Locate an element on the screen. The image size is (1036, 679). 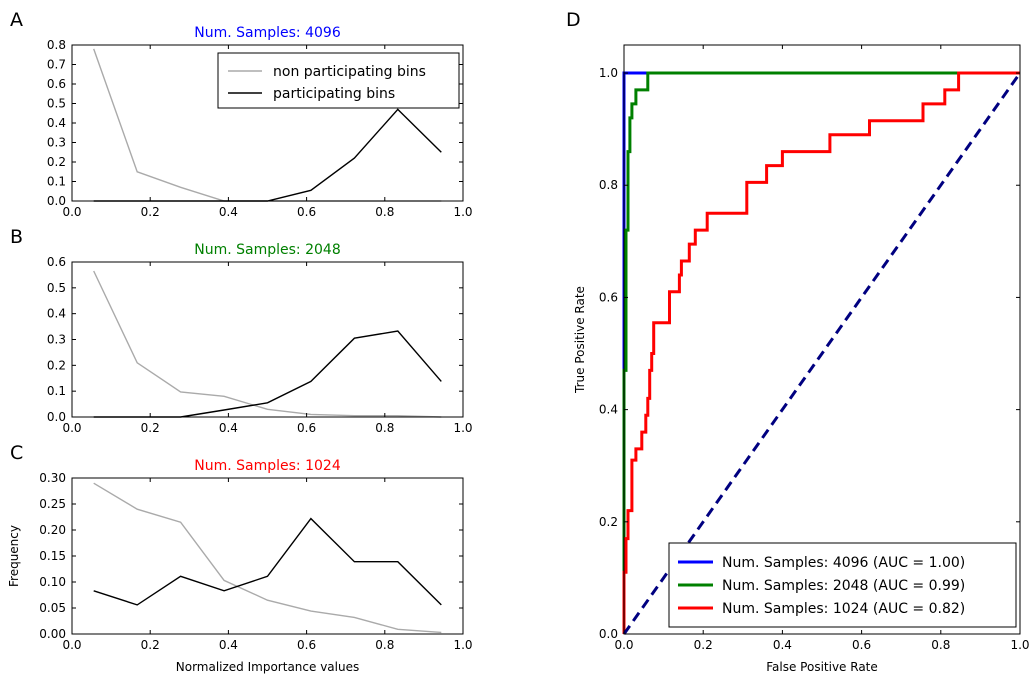
legend-label: Num. Samples: 1024 (AUC = 0.82) is located at coordinates (843, 609).